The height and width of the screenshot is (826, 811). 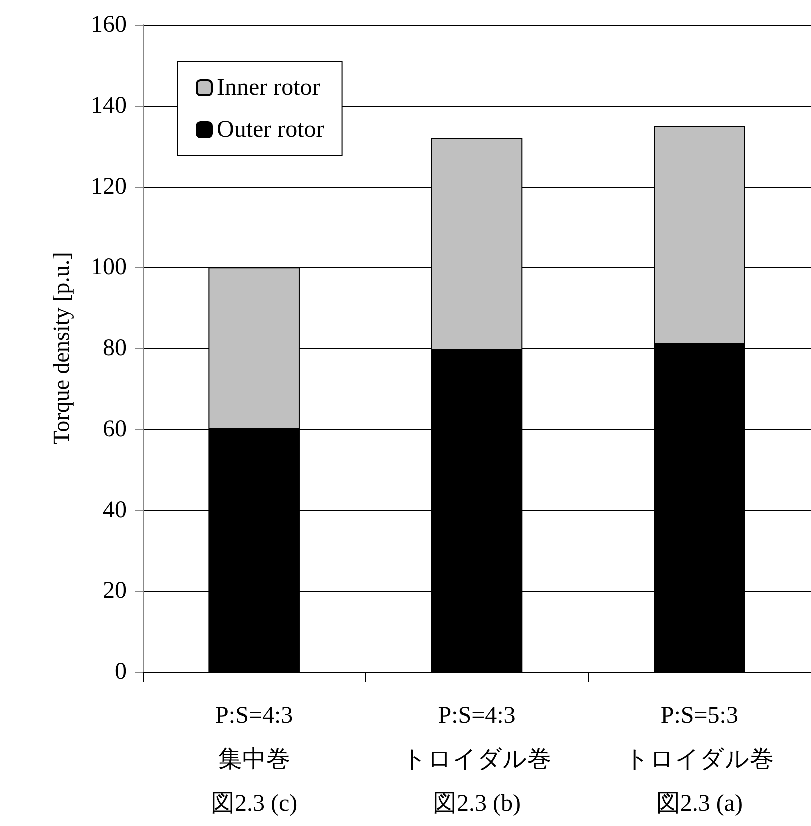 I want to click on y-tick-label: 60, so click(x=115, y=429).